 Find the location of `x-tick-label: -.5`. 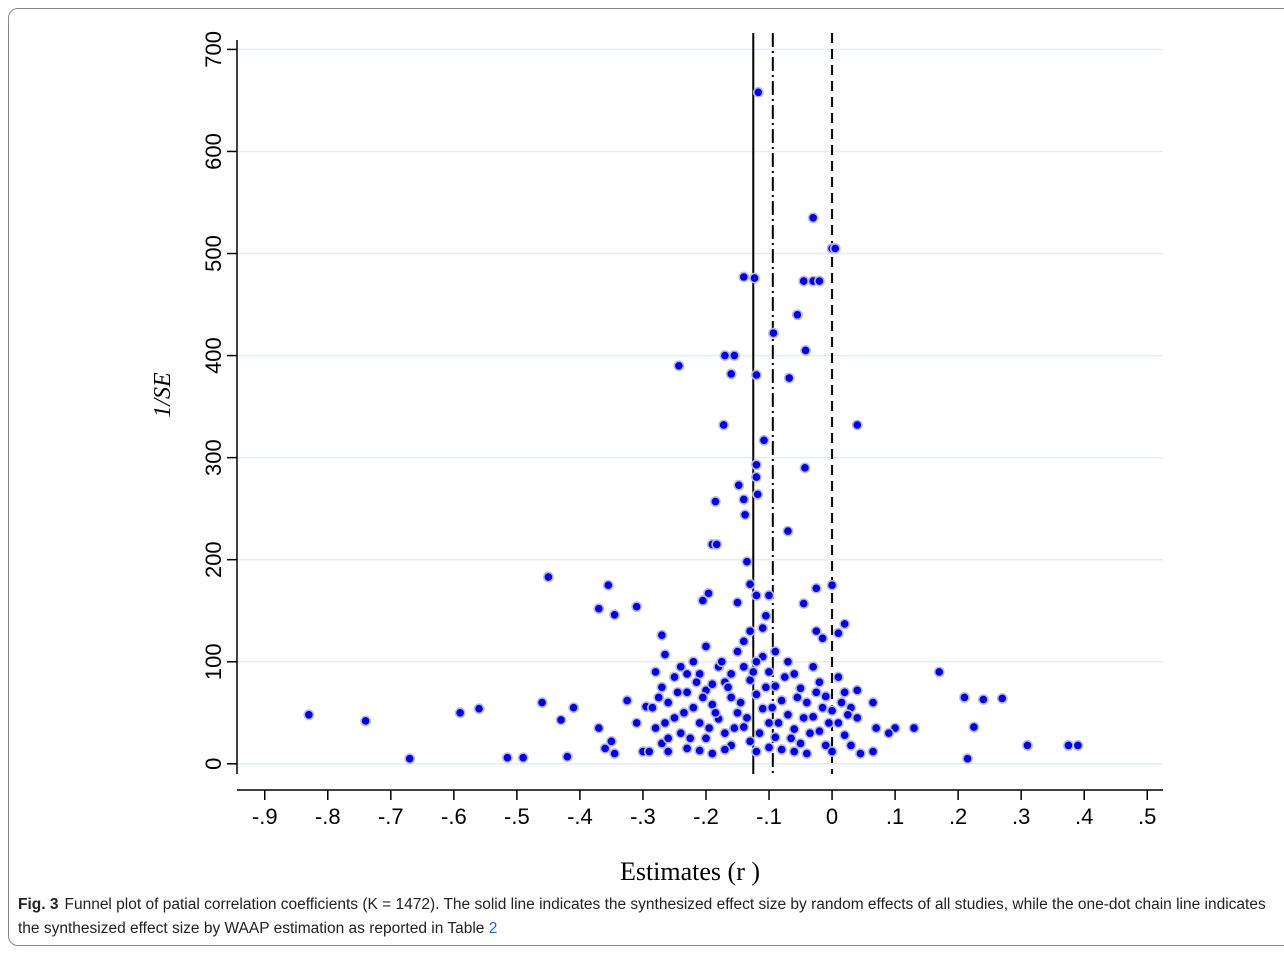

x-tick-label: -.5 is located at coordinates (517, 816).